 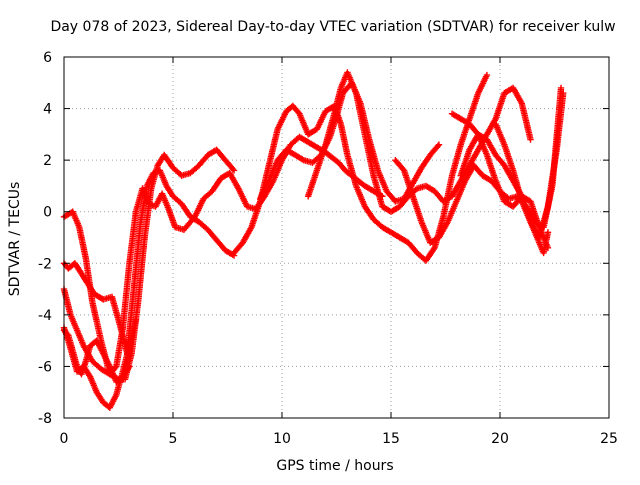 What do you see at coordinates (173, 439) in the screenshot?
I see `x-tick-label: 5` at bounding box center [173, 439].